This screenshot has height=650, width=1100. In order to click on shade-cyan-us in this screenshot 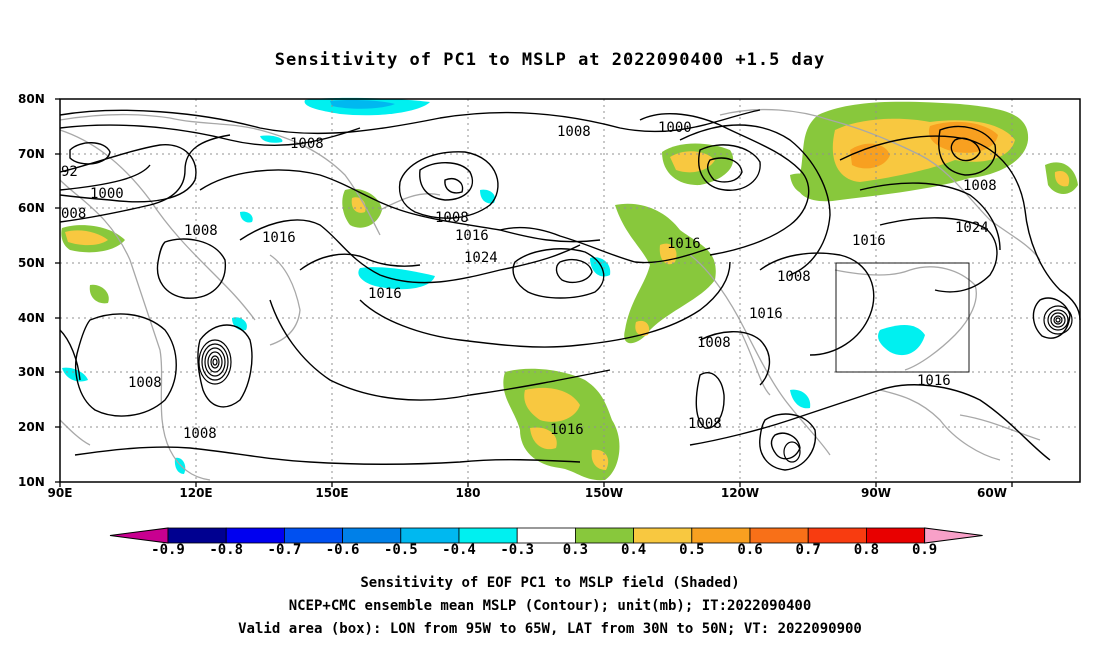, I will do `click(901, 340)`.